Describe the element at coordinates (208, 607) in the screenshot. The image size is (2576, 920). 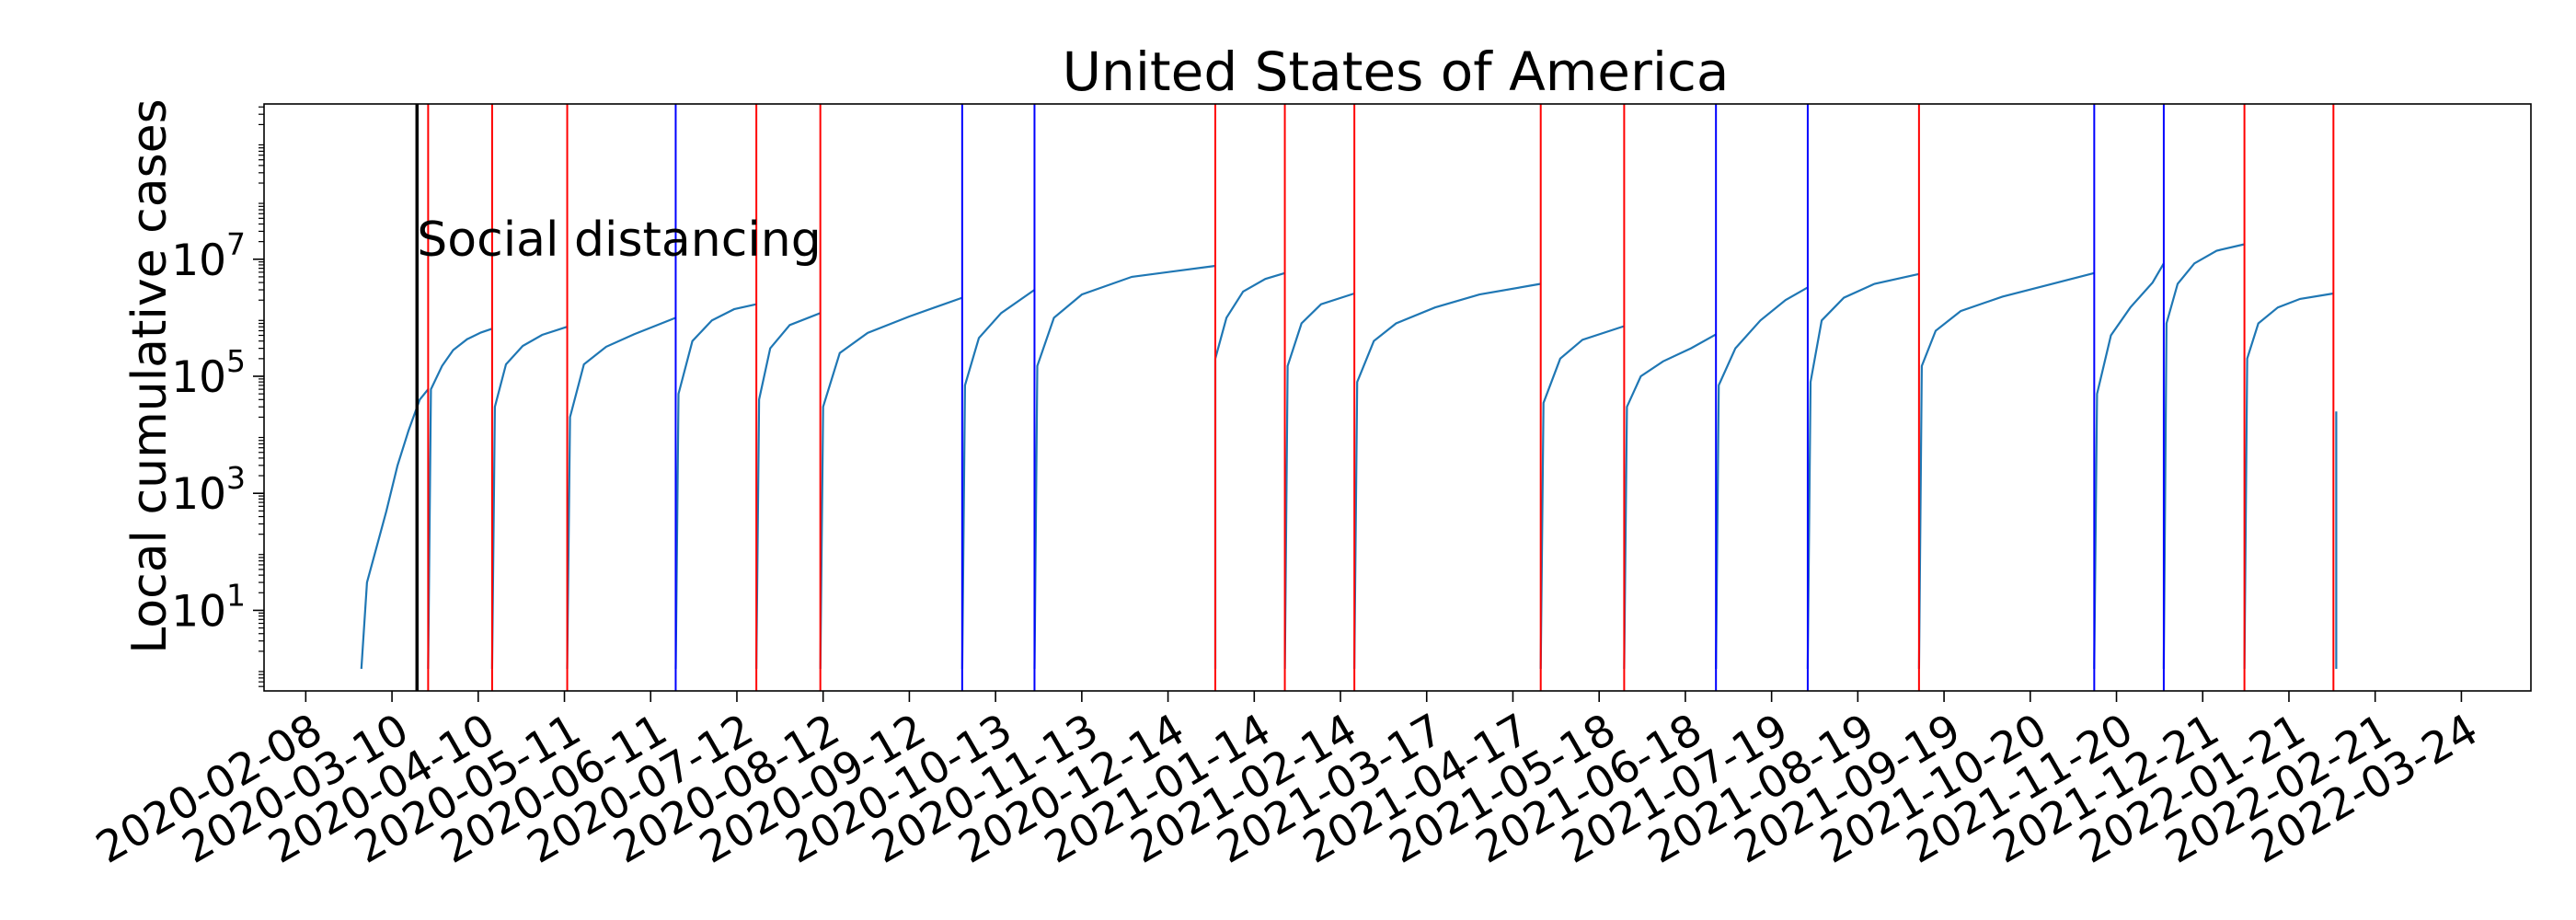
I see `y-tick-label-1: 10¹` at that location.